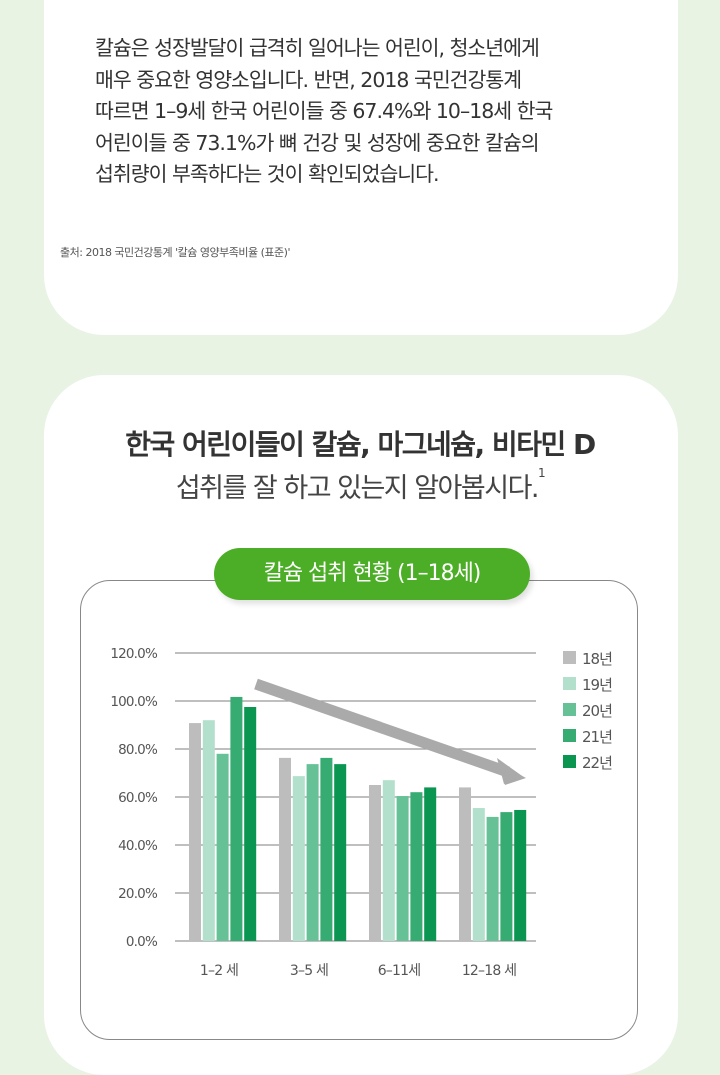 Image resolution: width=720 pixels, height=1075 pixels. What do you see at coordinates (138, 894) in the screenshot?
I see `y-tick-label: 20.0%` at bounding box center [138, 894].